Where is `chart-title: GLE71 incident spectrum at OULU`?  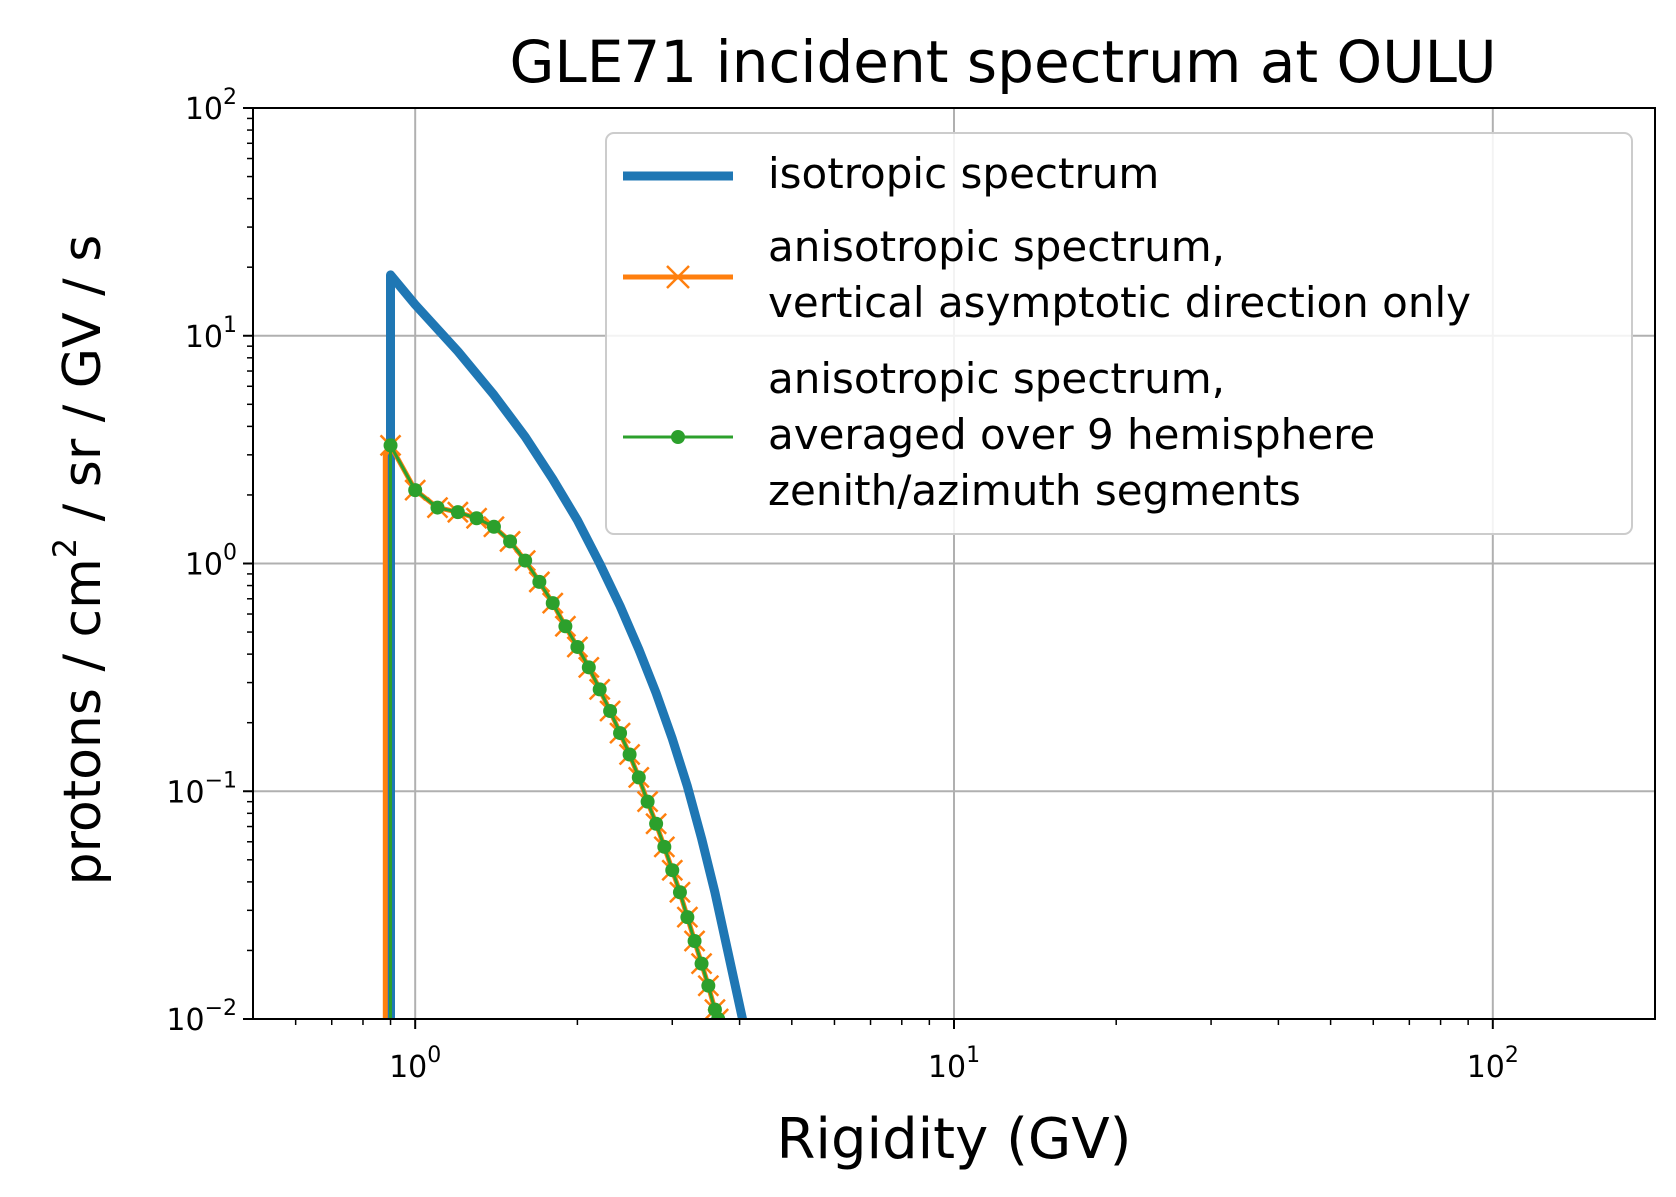
chart-title: GLE71 incident spectrum at OULU is located at coordinates (1002, 62).